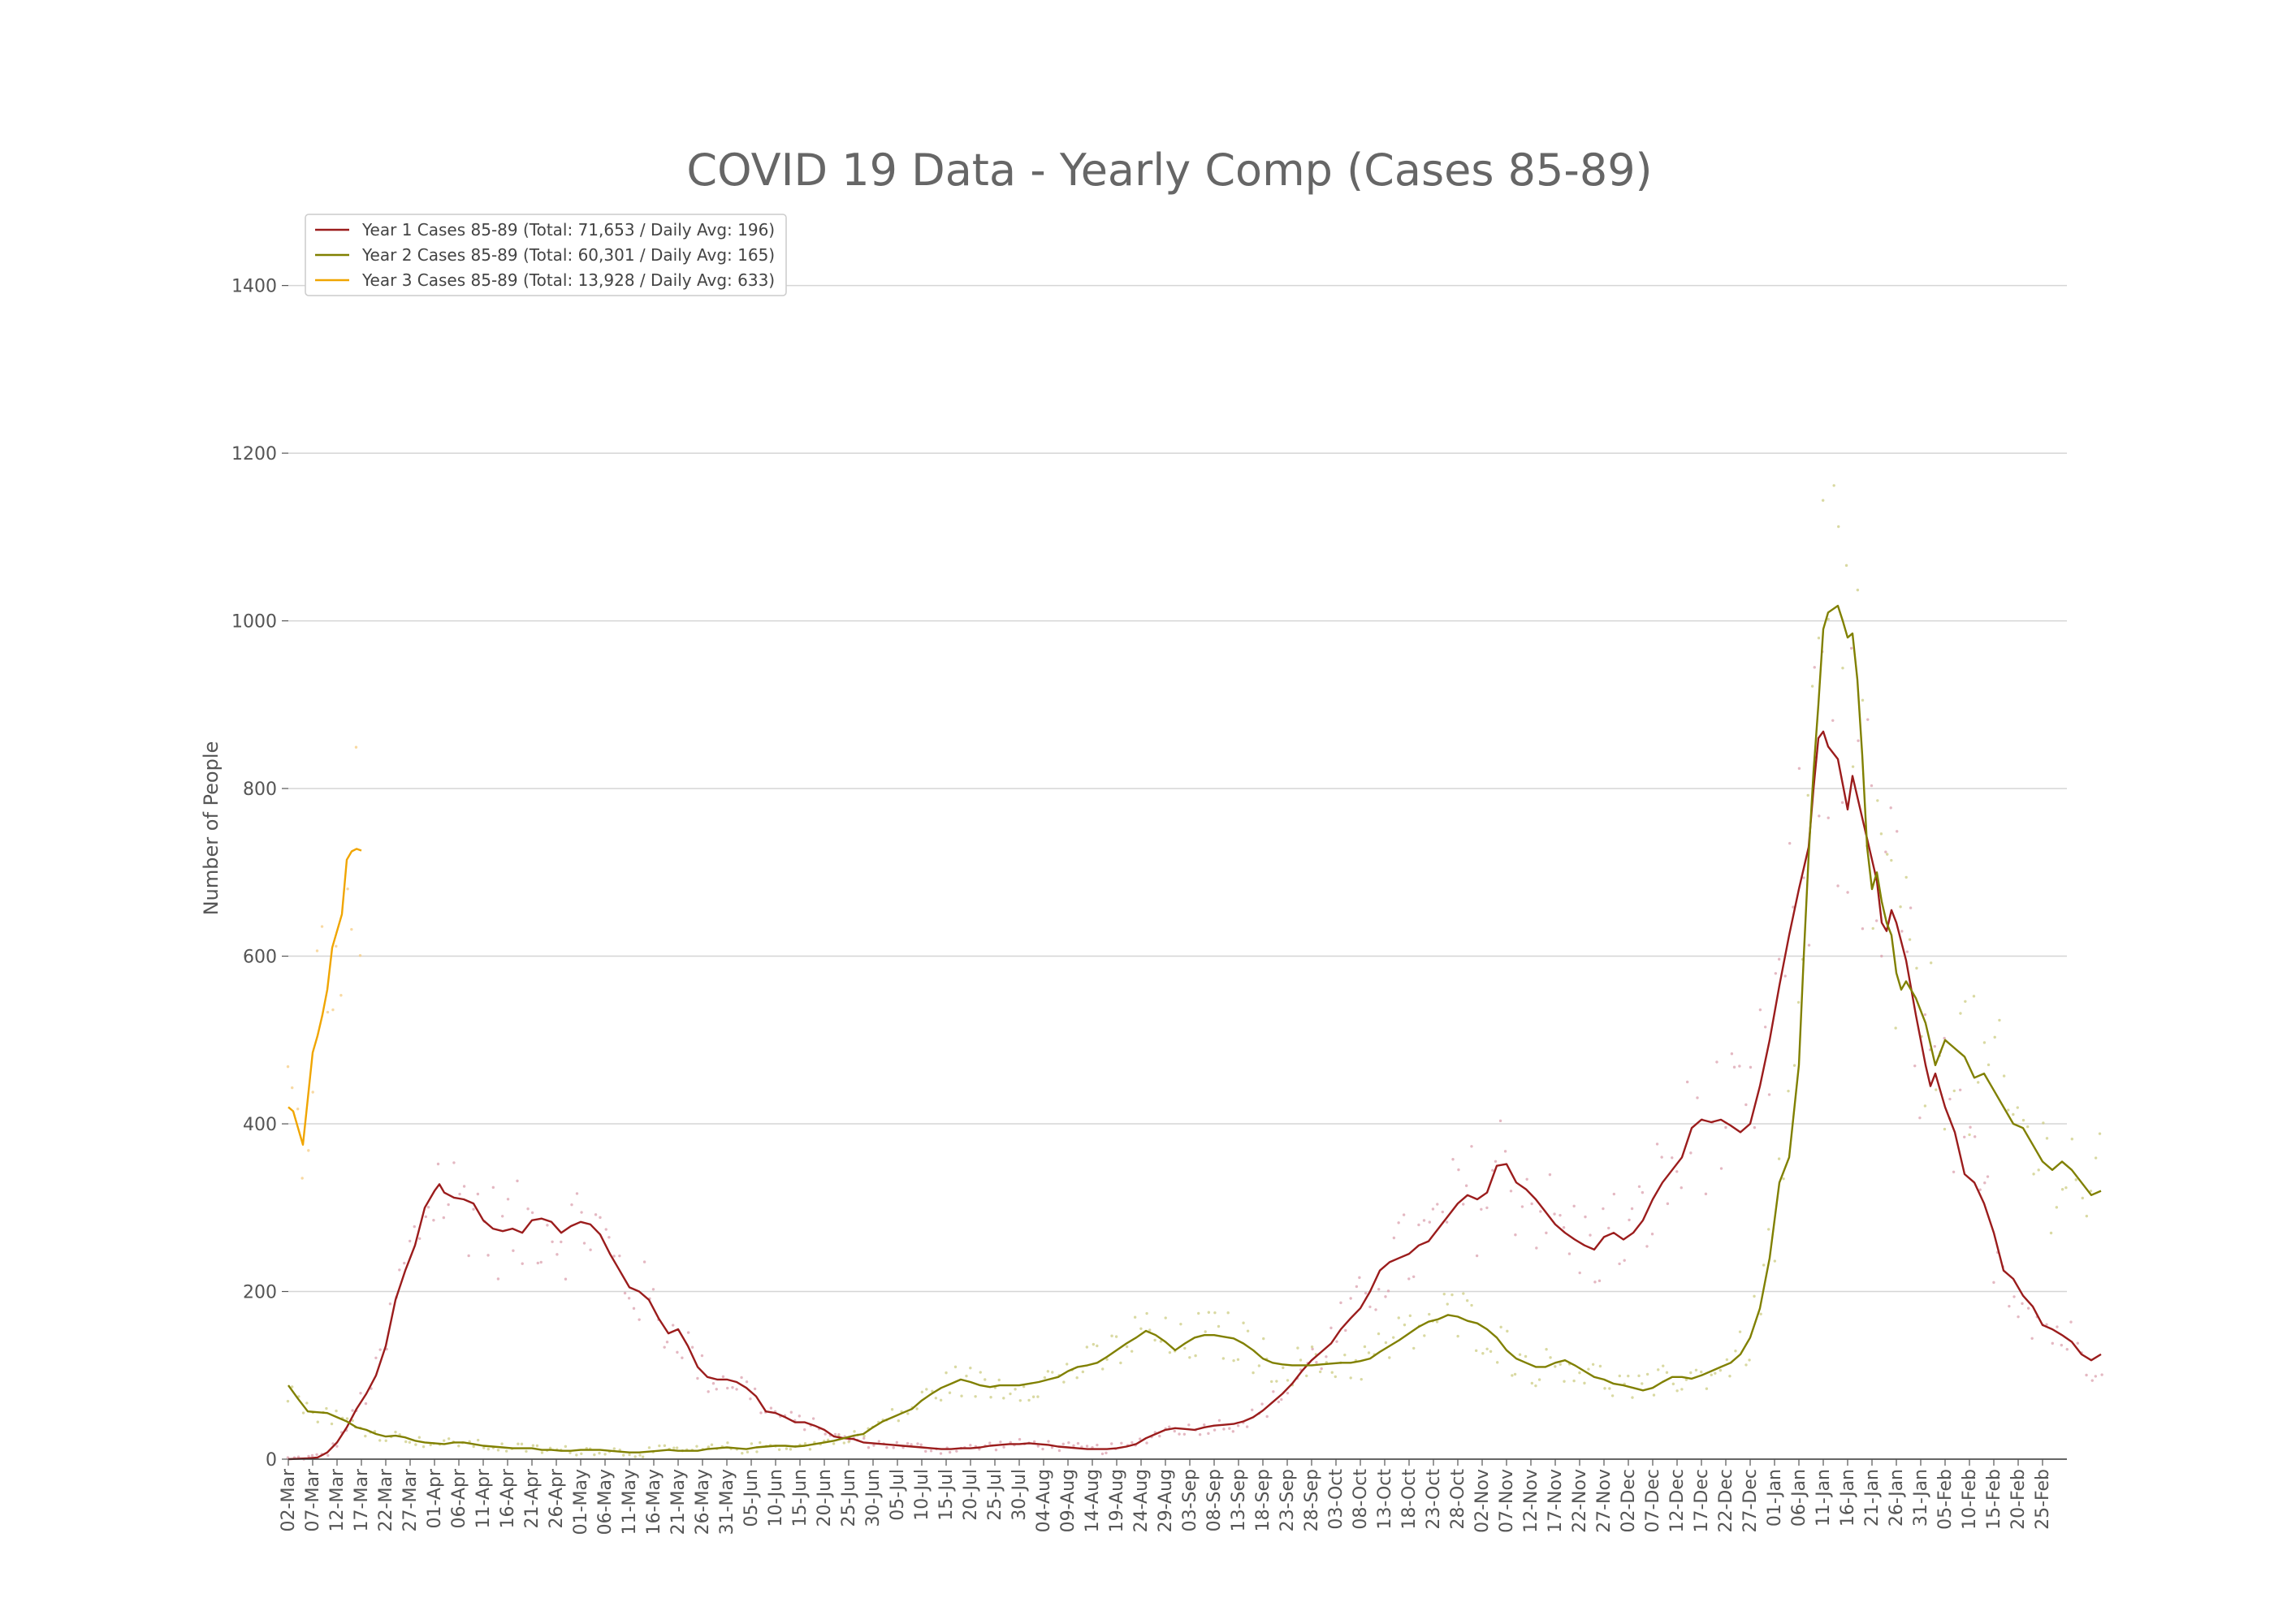 The height and width of the screenshot is (1624, 2274). What do you see at coordinates (1020, 1495) in the screenshot?
I see `x-tick-label: 30-Jul` at bounding box center [1020, 1495].